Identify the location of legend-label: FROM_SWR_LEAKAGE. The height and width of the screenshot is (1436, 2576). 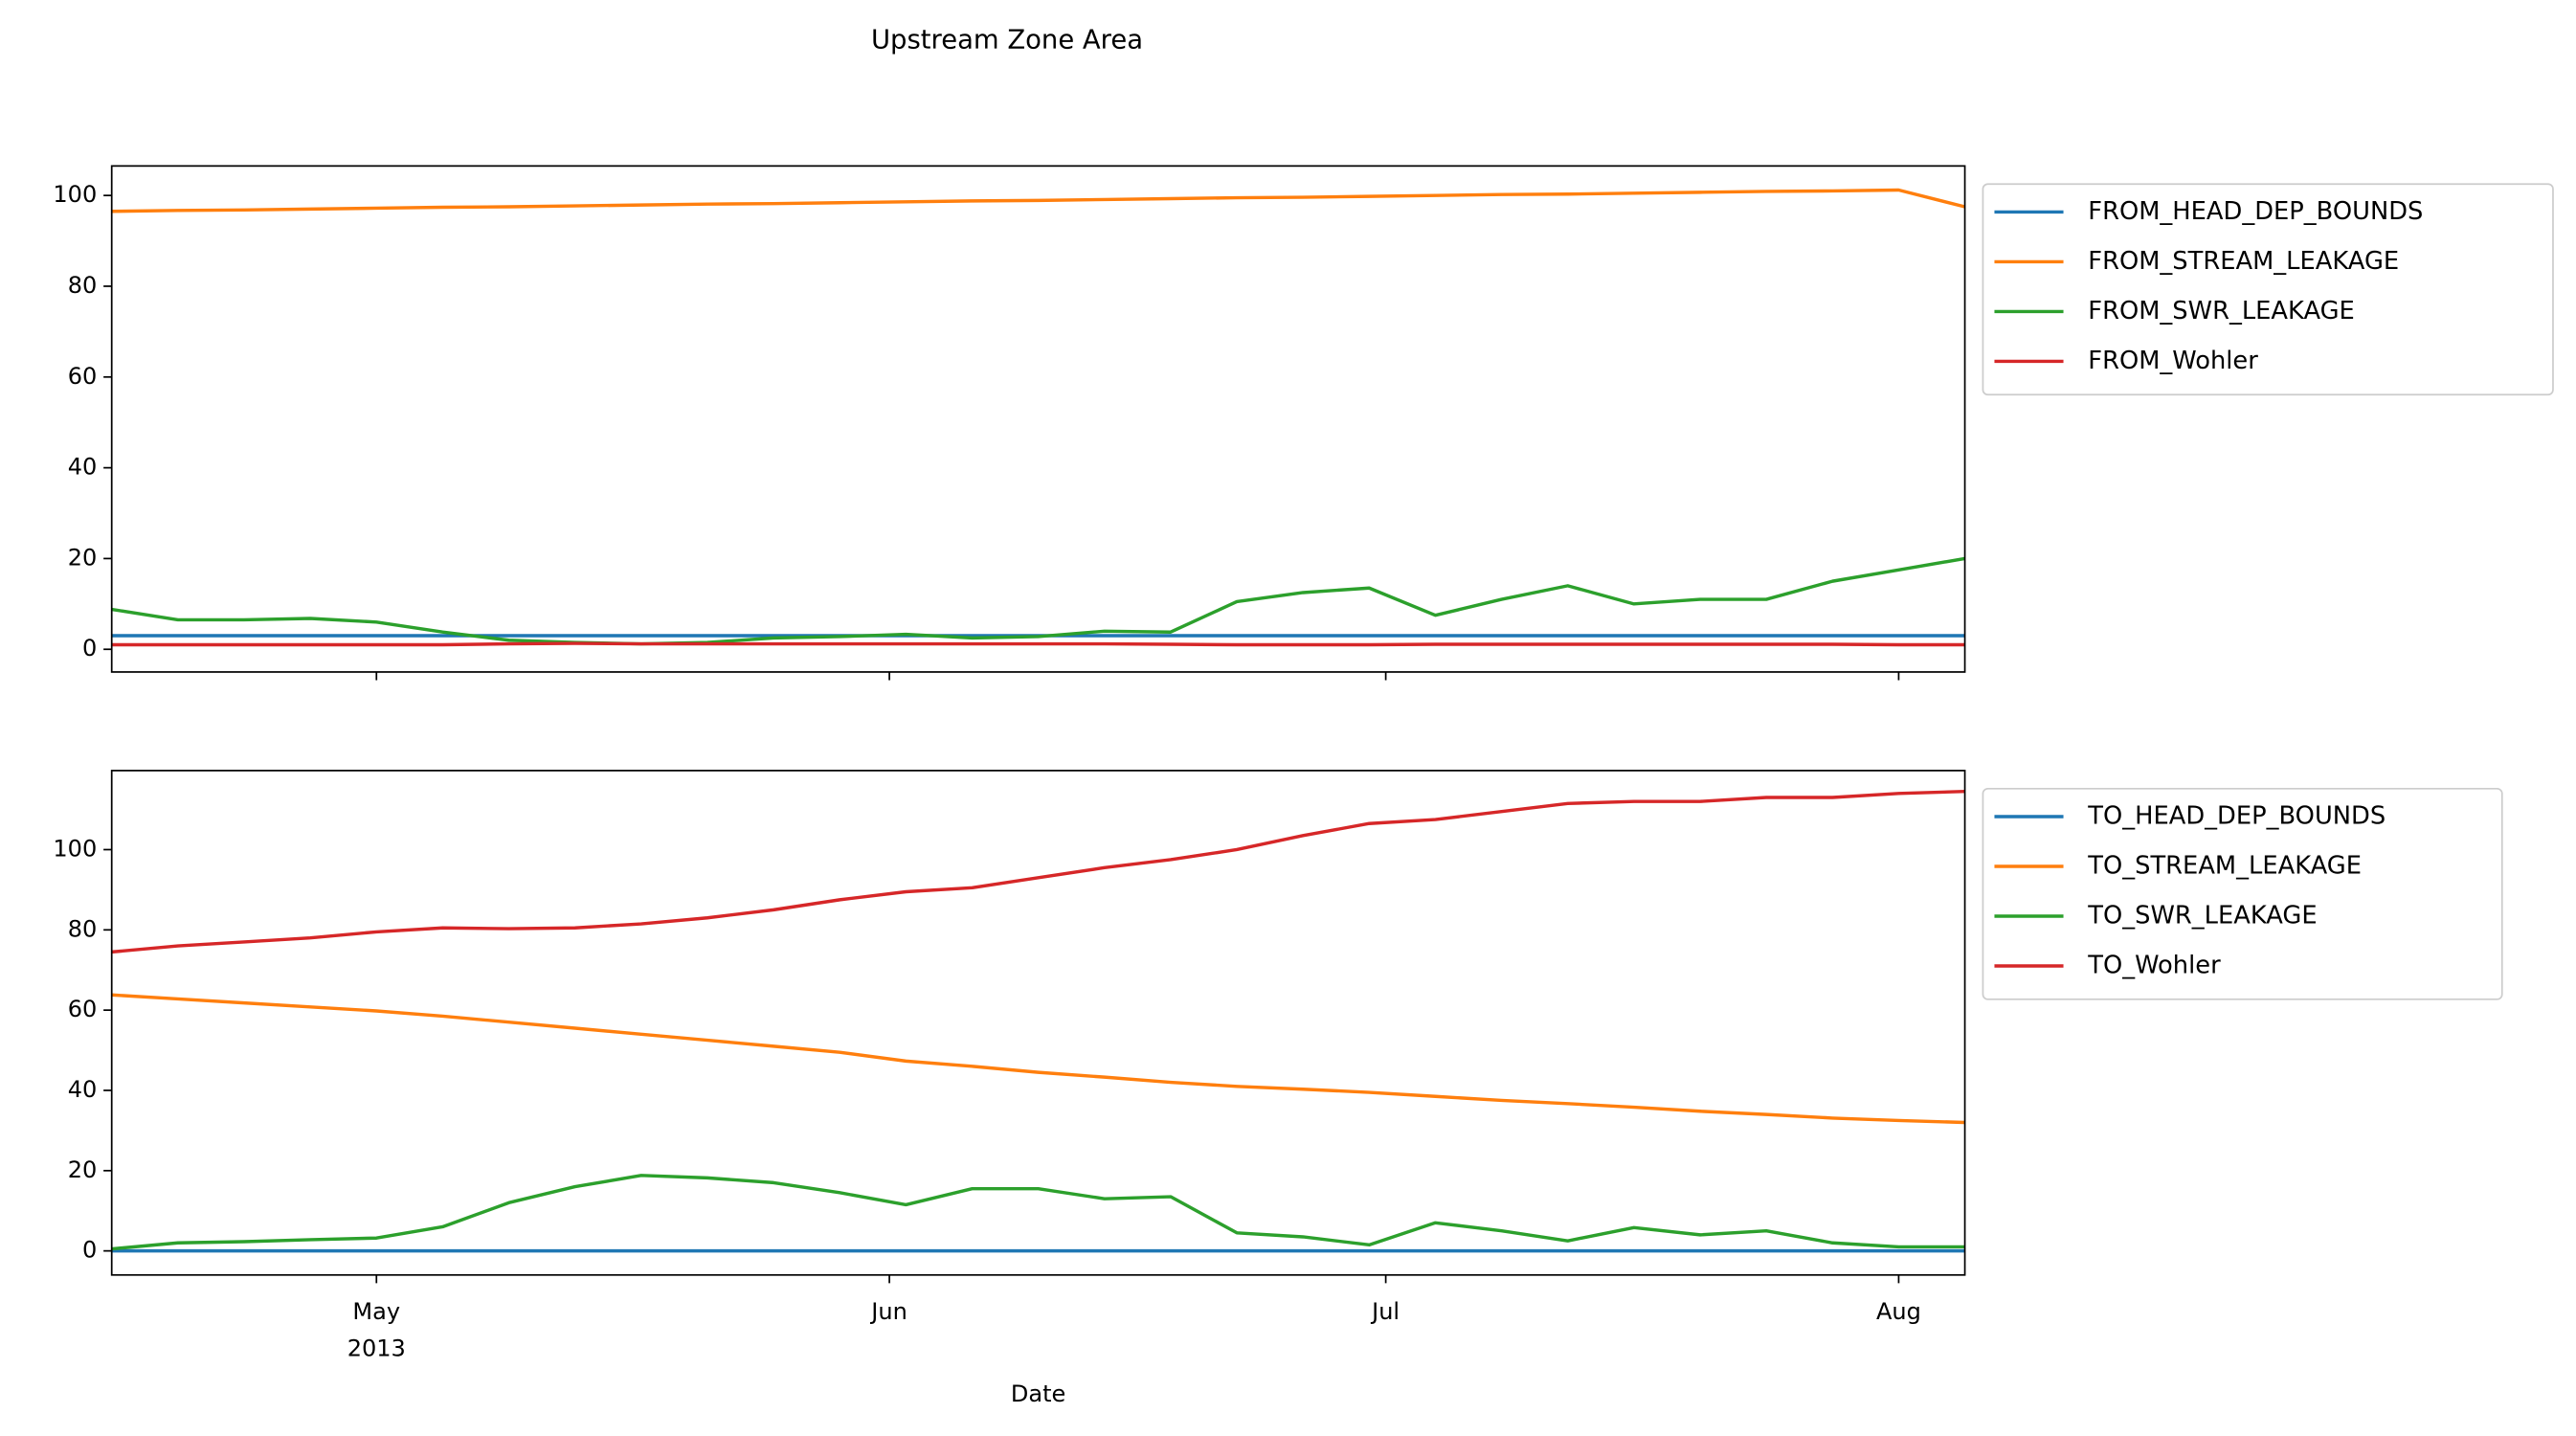
(2222, 311).